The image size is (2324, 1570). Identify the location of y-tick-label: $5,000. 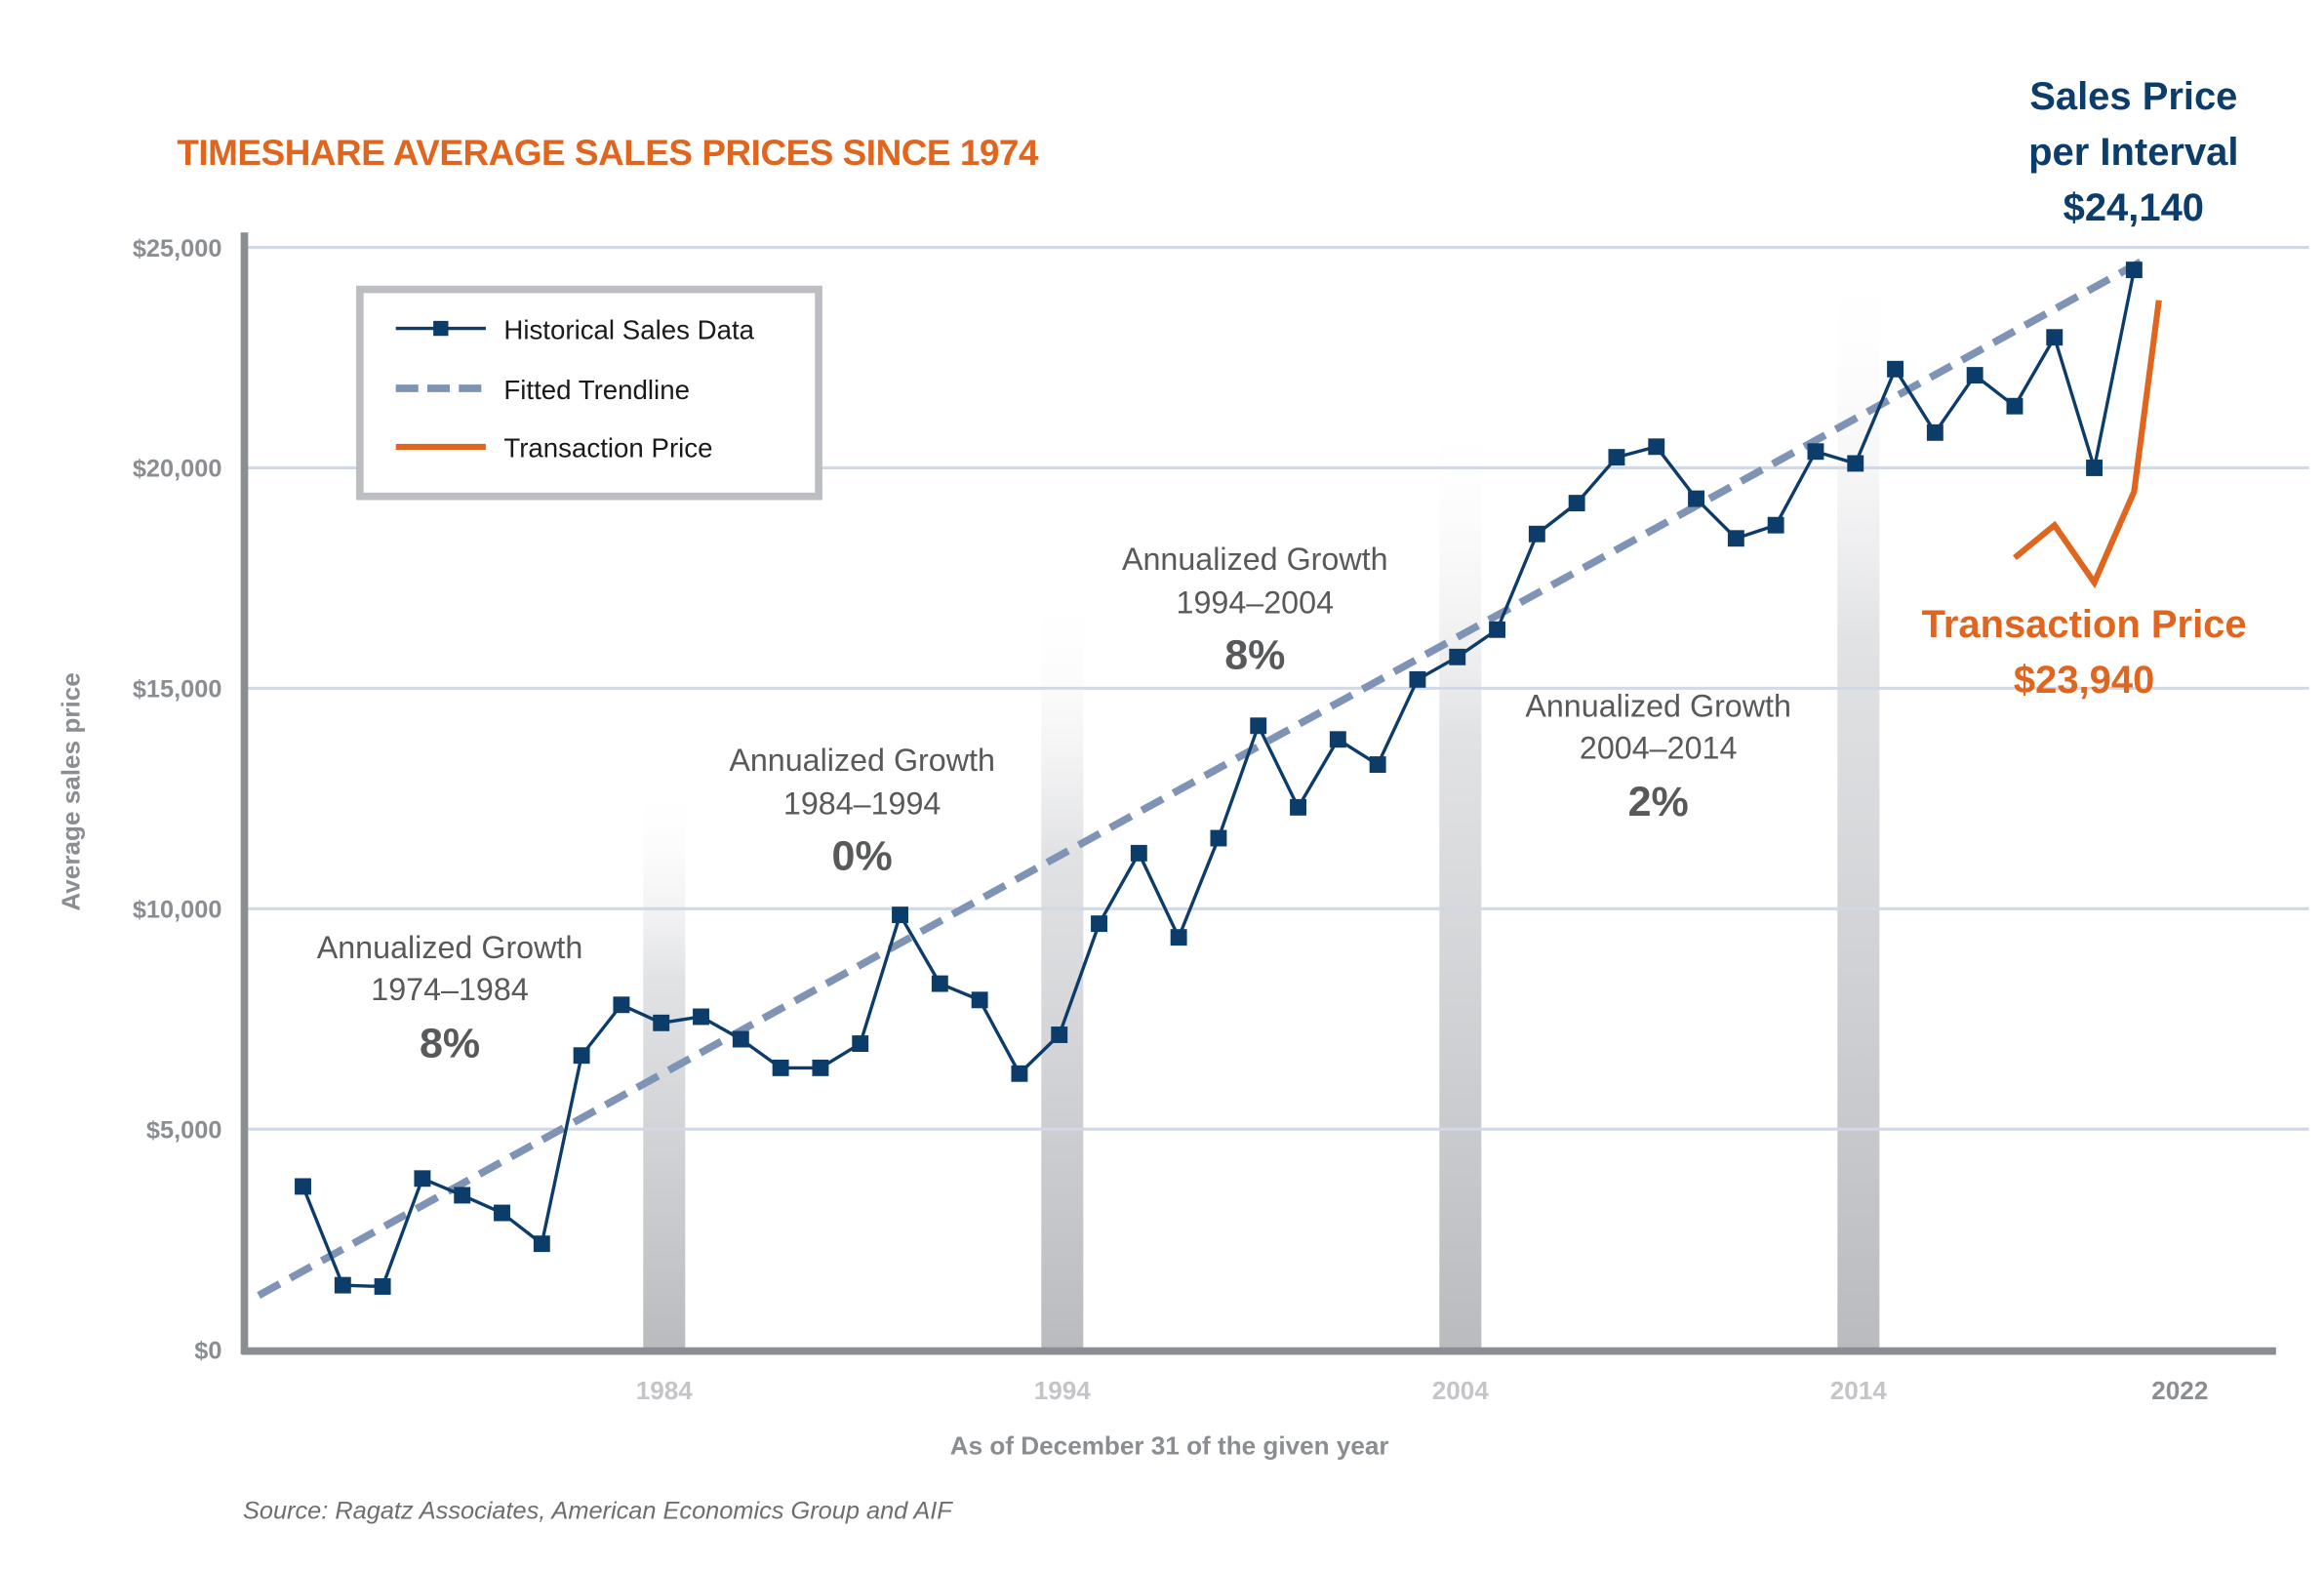
(184, 1130).